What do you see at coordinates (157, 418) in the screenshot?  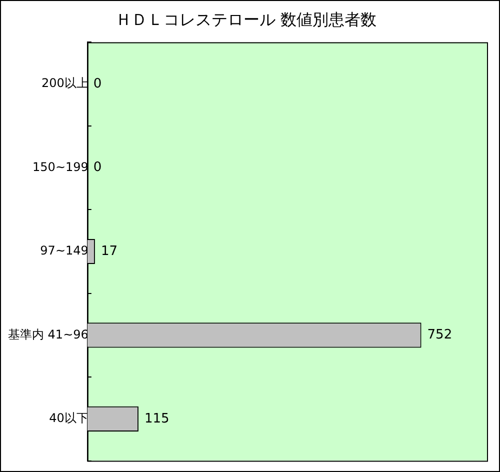 I see `data-label: 115` at bounding box center [157, 418].